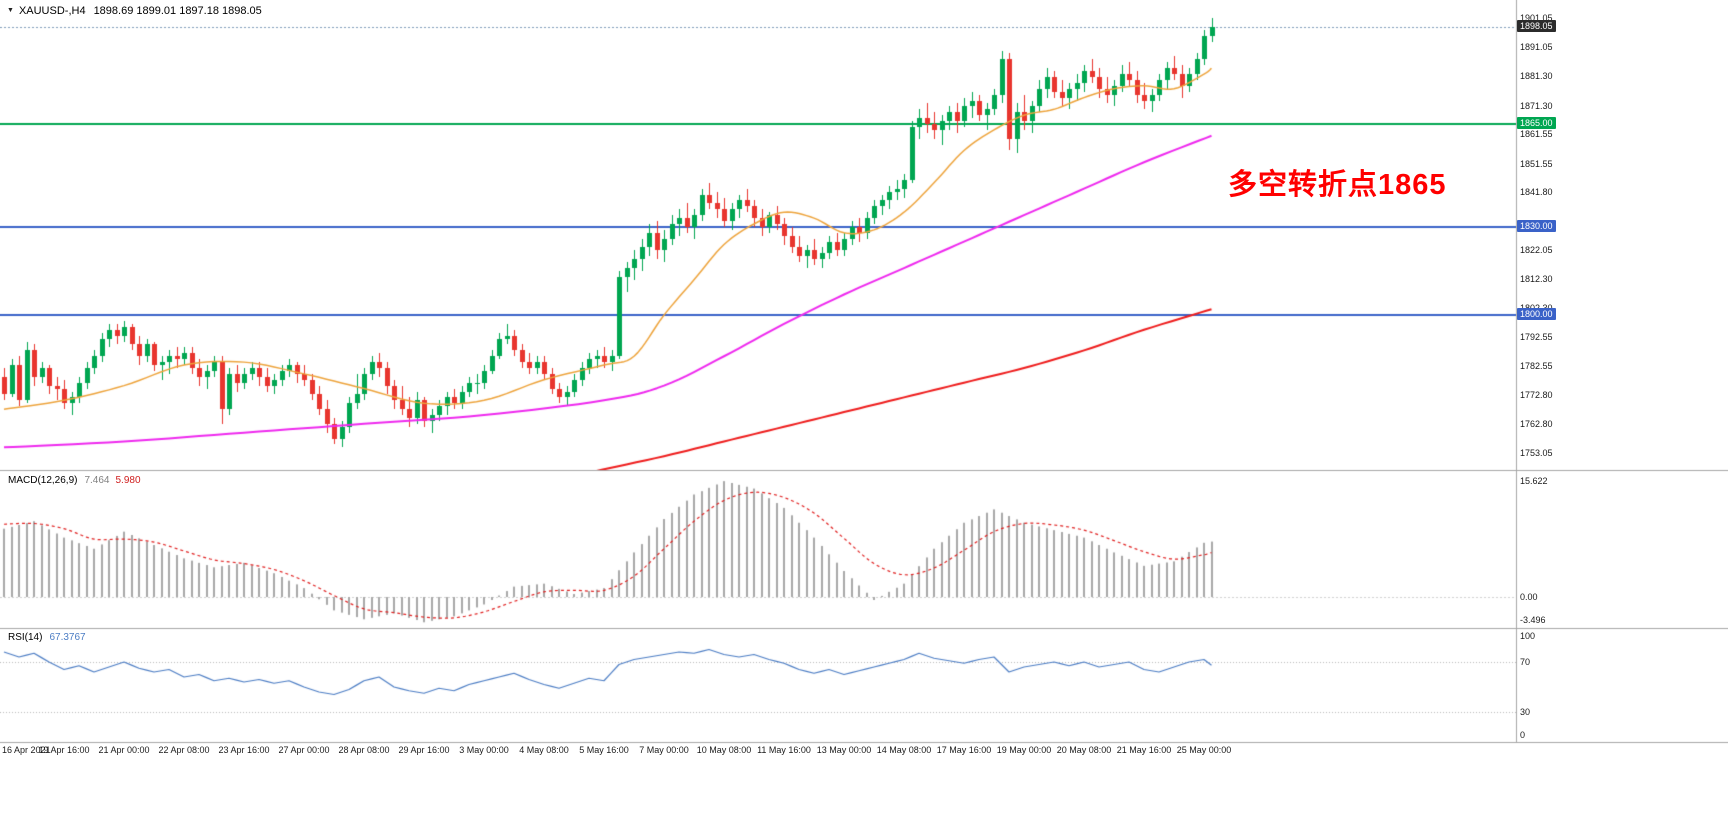 The width and height of the screenshot is (1728, 835). I want to click on price-tick-label: 1812.30, so click(1536, 278).